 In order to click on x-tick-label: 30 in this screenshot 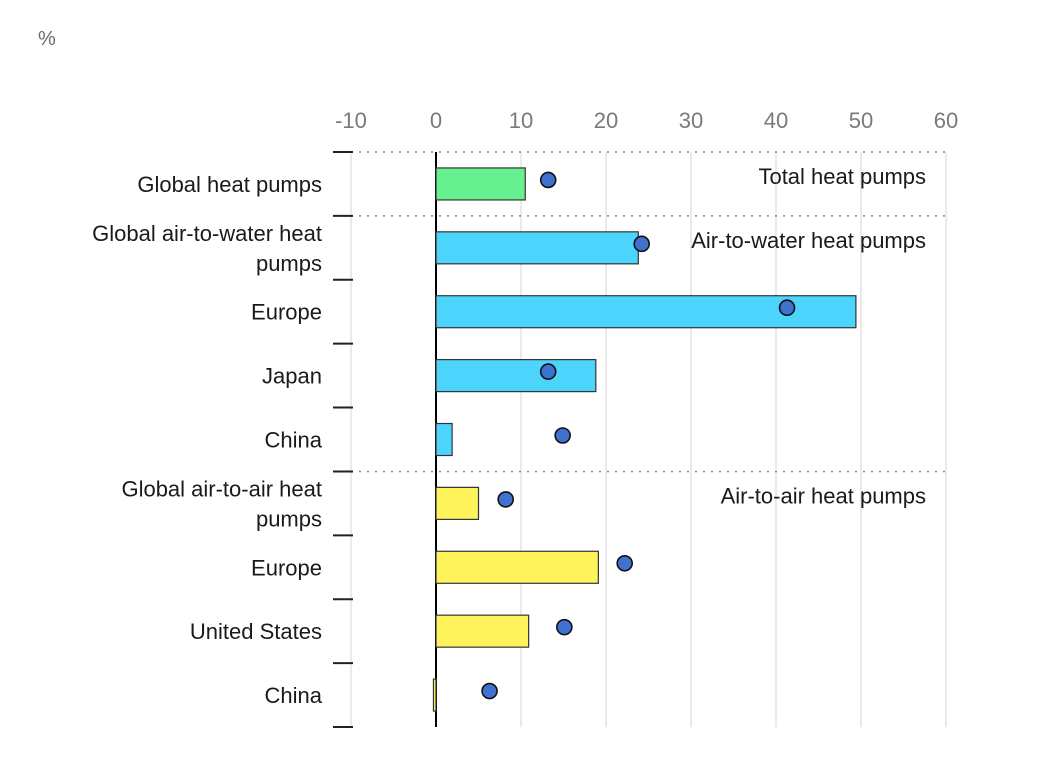, I will do `click(691, 120)`.